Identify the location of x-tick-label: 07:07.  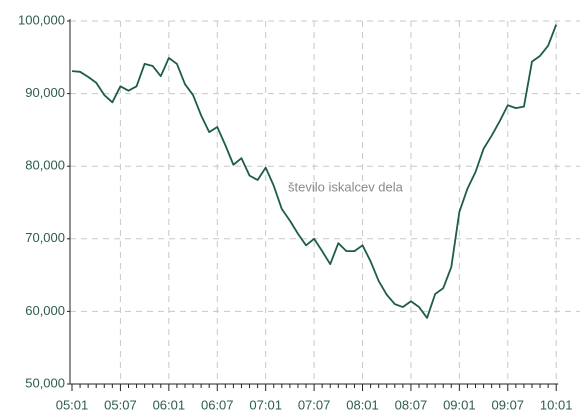
(314, 404).